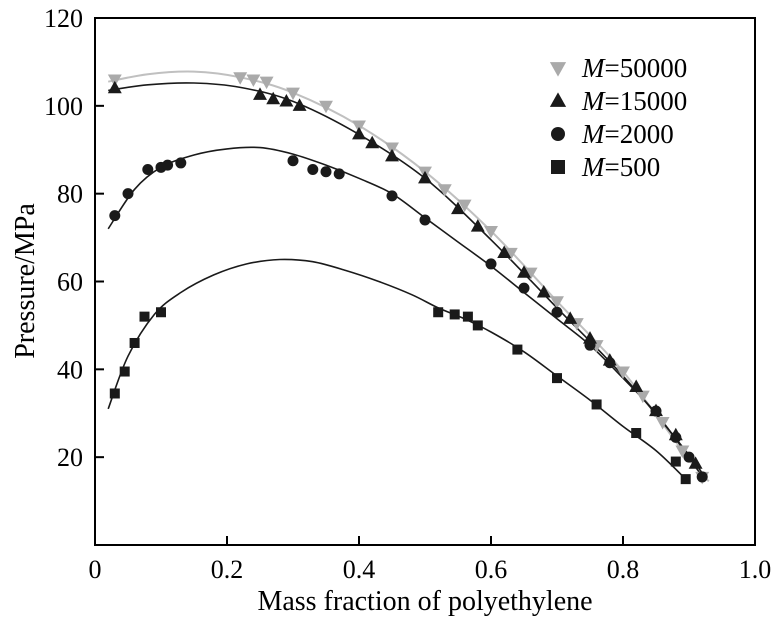 Image resolution: width=778 pixels, height=632 pixels. Describe the element at coordinates (70, 282) in the screenshot. I see `y-tick-label: 60` at that location.